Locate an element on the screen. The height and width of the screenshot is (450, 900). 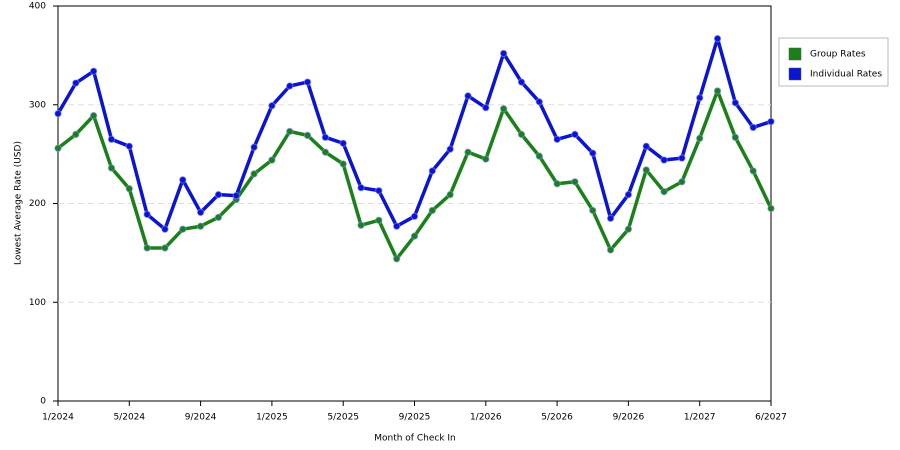
x-tick-label: 5/2025 is located at coordinates (343, 418).